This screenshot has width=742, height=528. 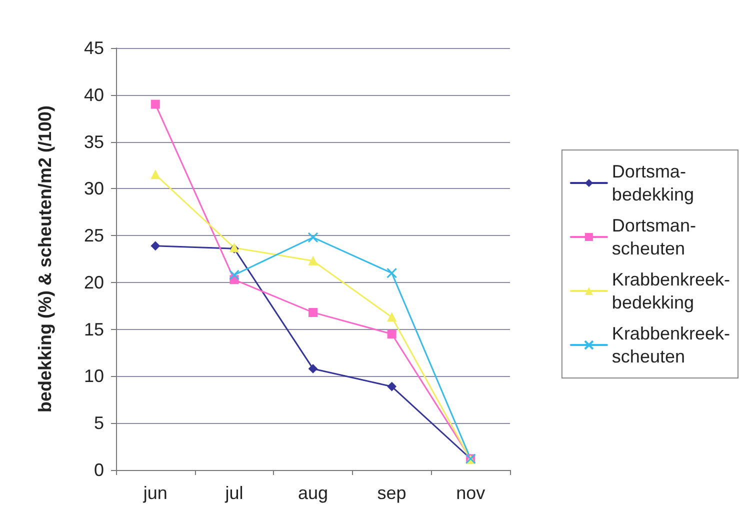 I want to click on legend-label: Dortsma-bedekking, so click(x=653, y=183).